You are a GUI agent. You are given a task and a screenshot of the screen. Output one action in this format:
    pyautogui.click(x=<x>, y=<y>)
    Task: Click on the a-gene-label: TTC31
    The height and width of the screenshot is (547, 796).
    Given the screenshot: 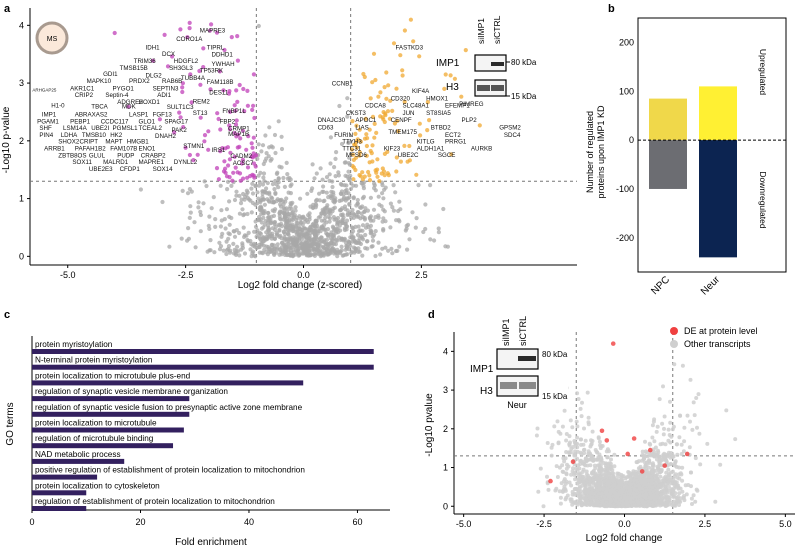 What is the action you would take?
    pyautogui.click(x=351, y=149)
    